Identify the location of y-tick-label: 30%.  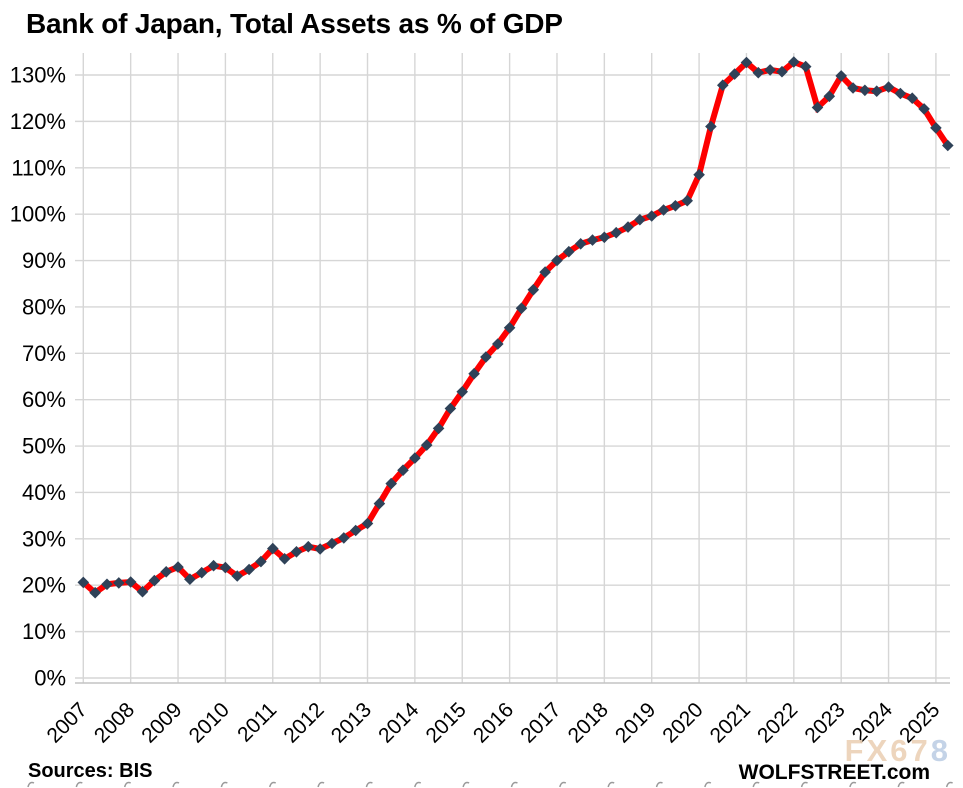
(44, 538).